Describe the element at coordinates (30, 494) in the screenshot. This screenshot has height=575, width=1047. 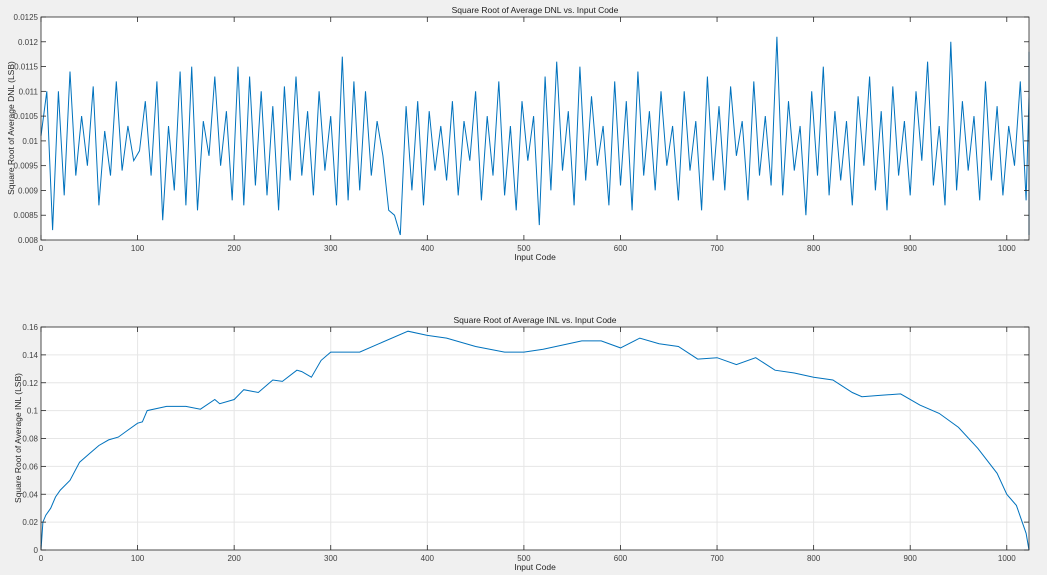
I see `y-tick-label: 0.04` at that location.